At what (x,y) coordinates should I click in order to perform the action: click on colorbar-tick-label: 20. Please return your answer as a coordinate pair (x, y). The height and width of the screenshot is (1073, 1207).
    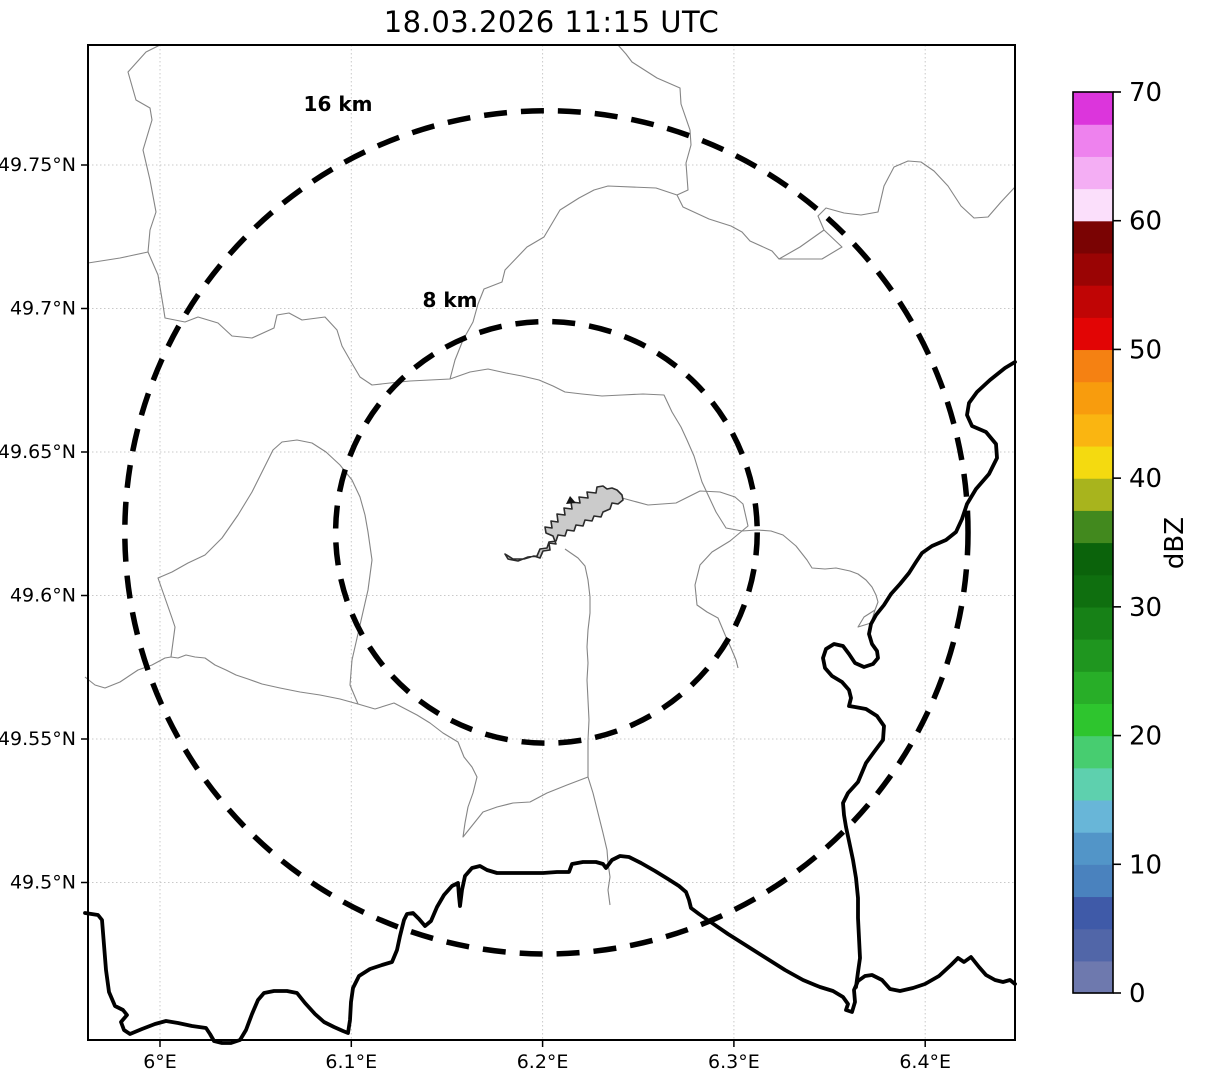
    Looking at the image, I should click on (1145, 737).